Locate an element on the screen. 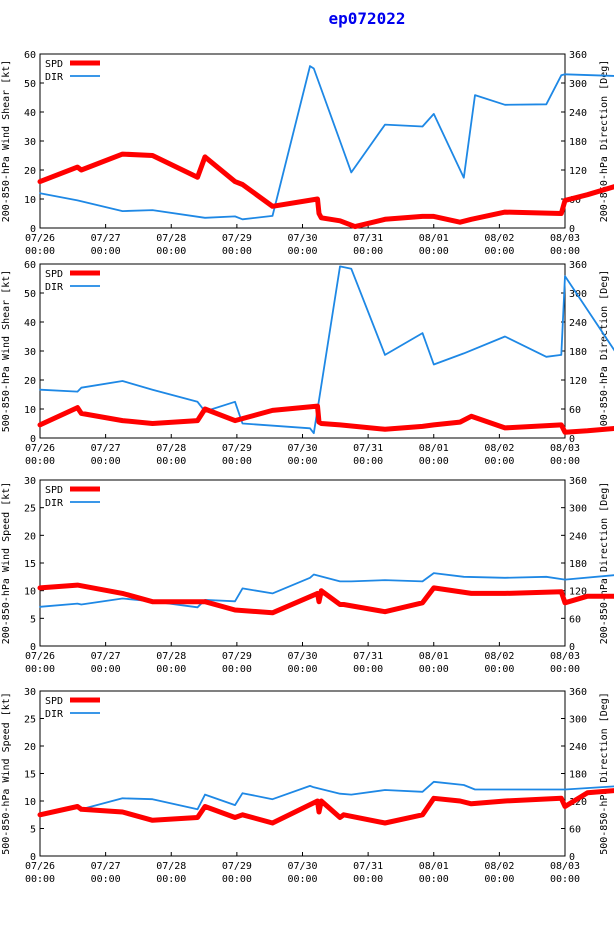  panel2-y-axis-label: 500-850-hPa Wind Shear [kt] is located at coordinates (6, 351).